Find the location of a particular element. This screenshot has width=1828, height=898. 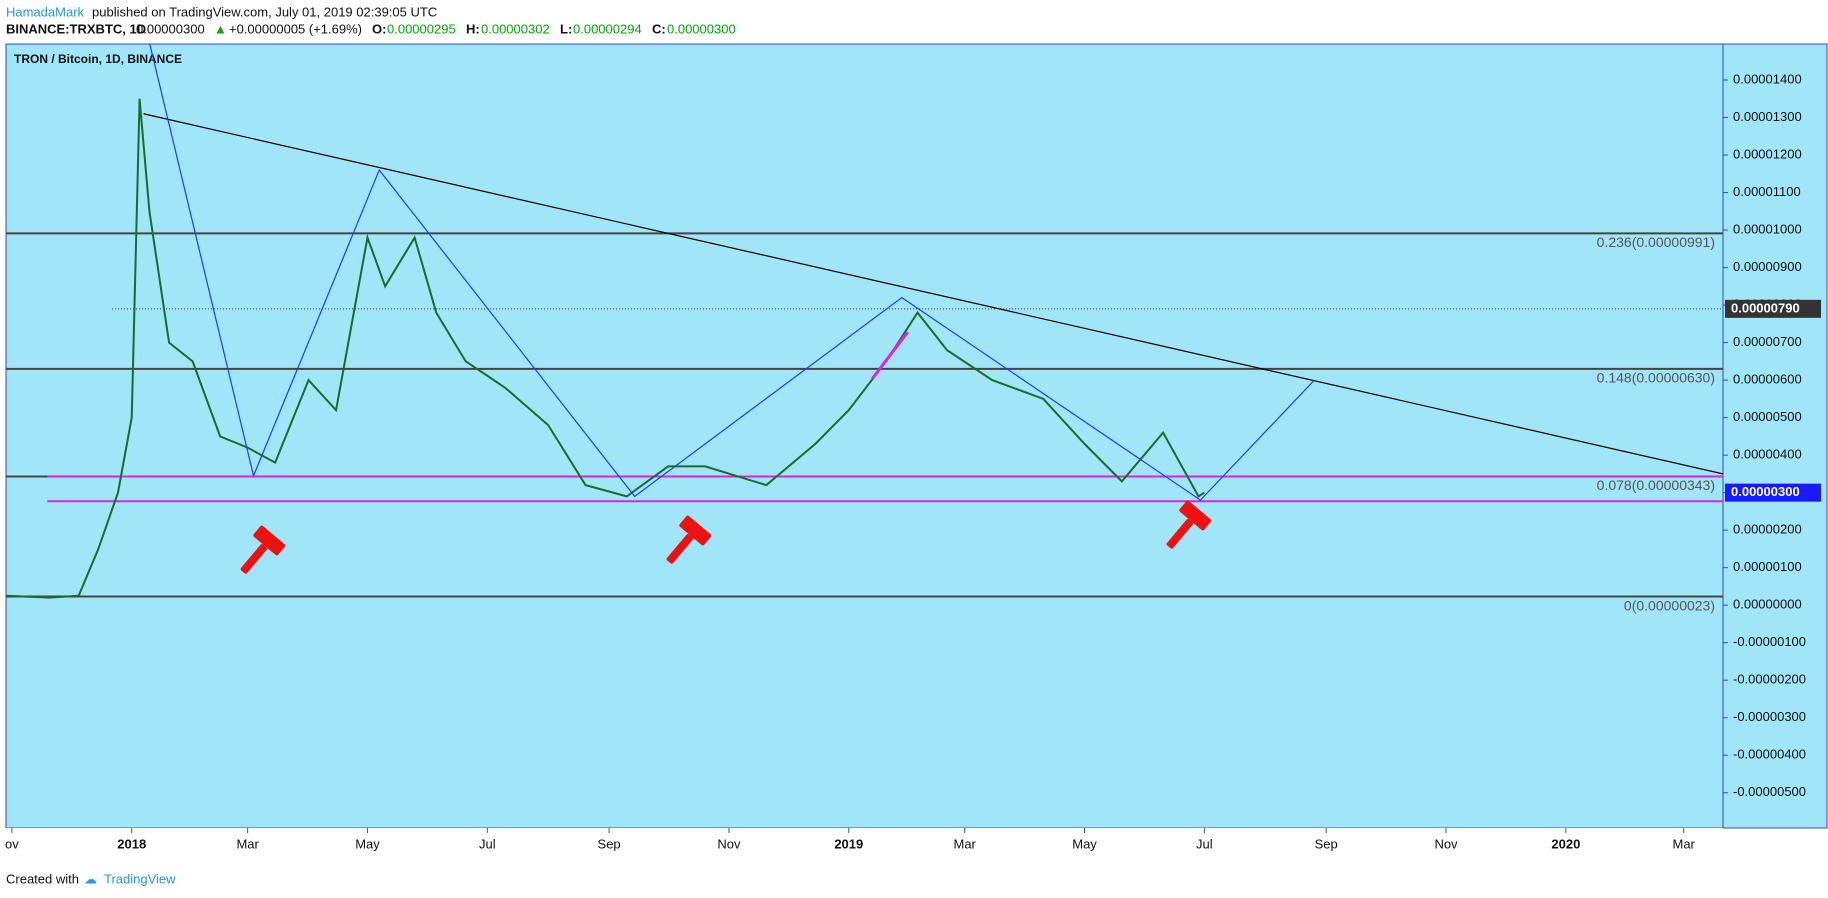

y-tick-label: -0.00000300 is located at coordinates (1769, 716).